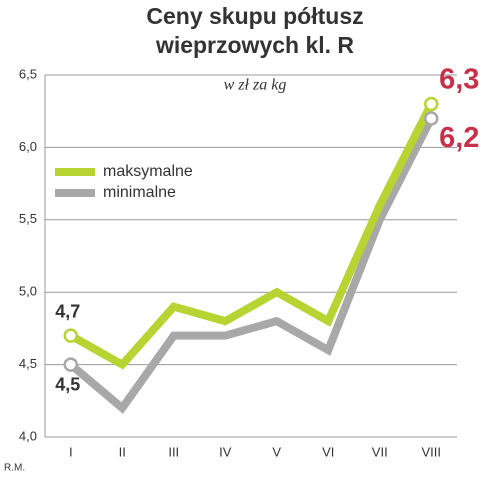 This screenshot has height=480, width=487. What do you see at coordinates (14, 468) in the screenshot?
I see `credit: R.M.` at bounding box center [14, 468].